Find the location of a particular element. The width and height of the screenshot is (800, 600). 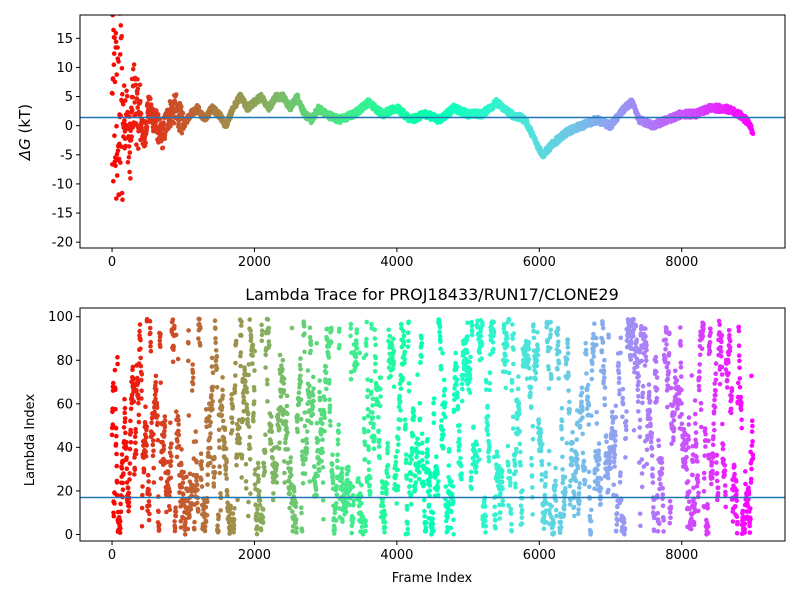

y-tick-label: -15 is located at coordinates (62, 214).